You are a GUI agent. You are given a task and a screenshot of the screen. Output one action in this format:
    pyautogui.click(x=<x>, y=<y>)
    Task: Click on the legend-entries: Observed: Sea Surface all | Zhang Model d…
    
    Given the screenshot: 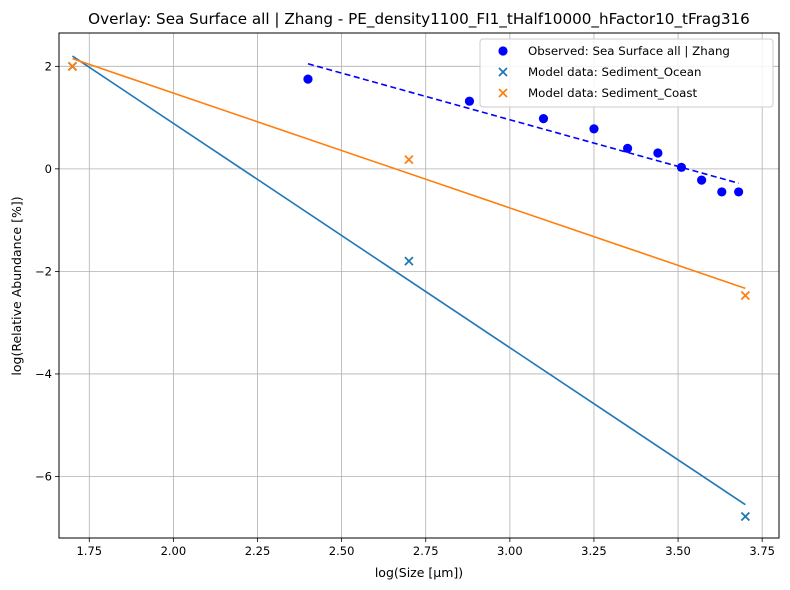 What is the action you would take?
    pyautogui.click(x=614, y=72)
    